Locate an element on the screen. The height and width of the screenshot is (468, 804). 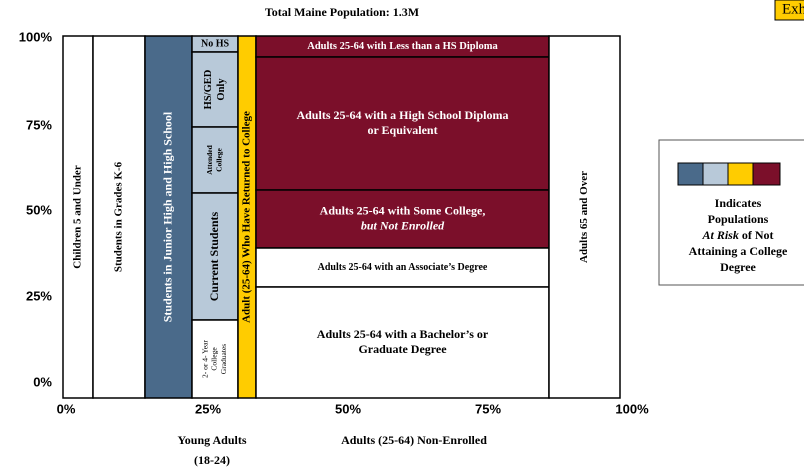
legend-text-part: Degree is located at coordinates (738, 267).